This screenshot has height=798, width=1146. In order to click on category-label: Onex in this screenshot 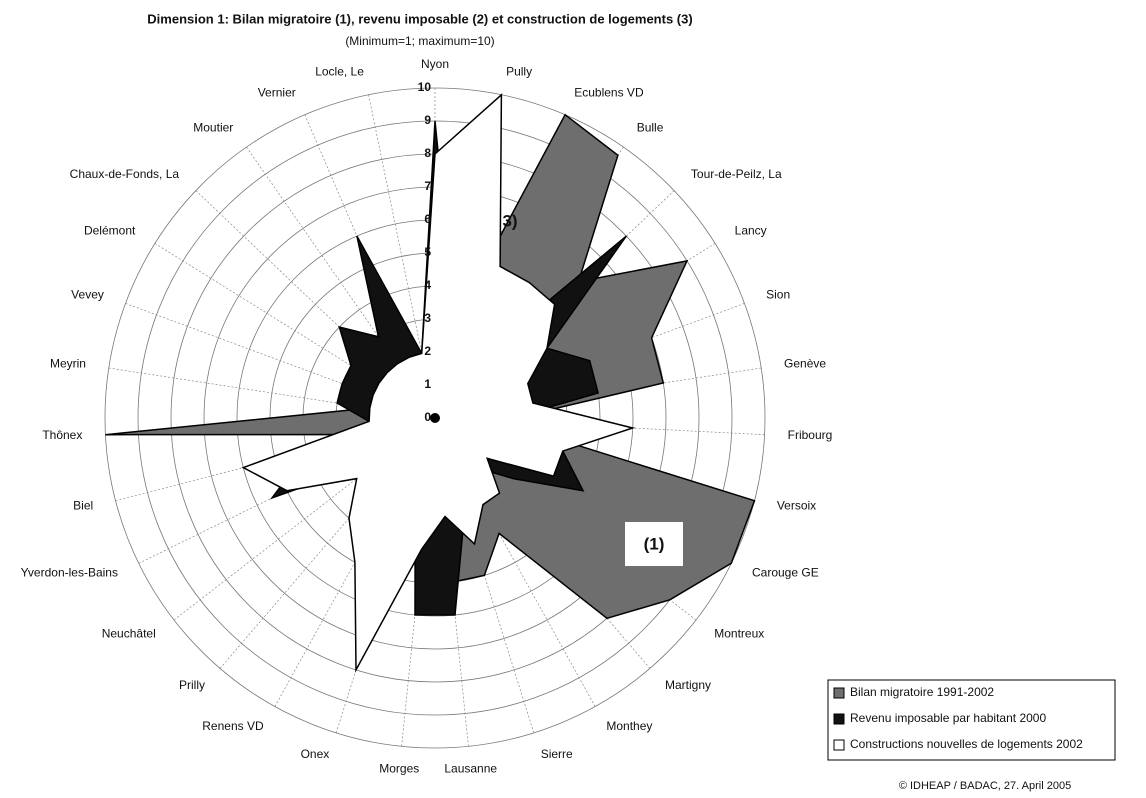, I will do `click(315, 754)`.